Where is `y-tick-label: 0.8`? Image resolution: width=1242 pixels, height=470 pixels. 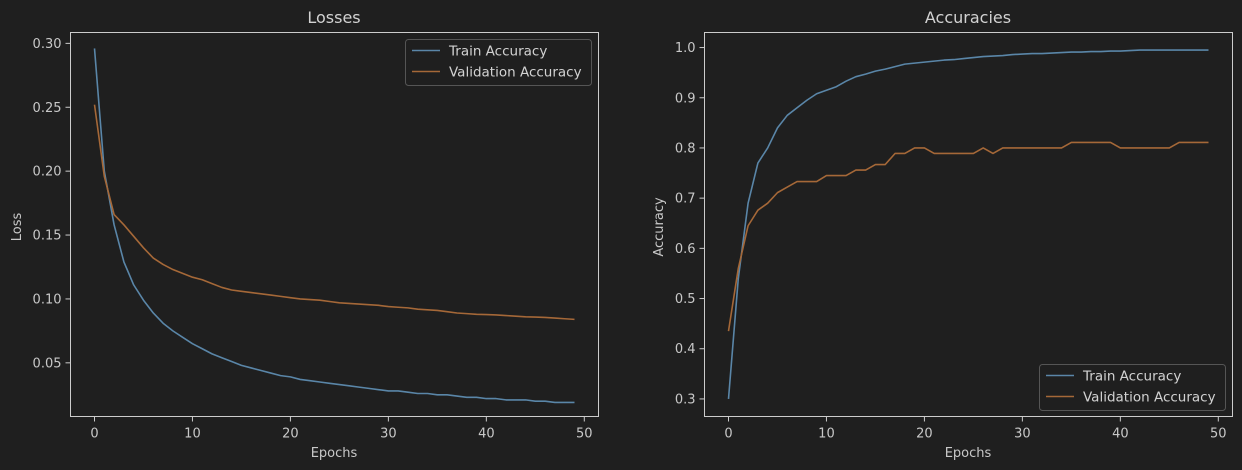
y-tick-label: 0.8 is located at coordinates (685, 148).